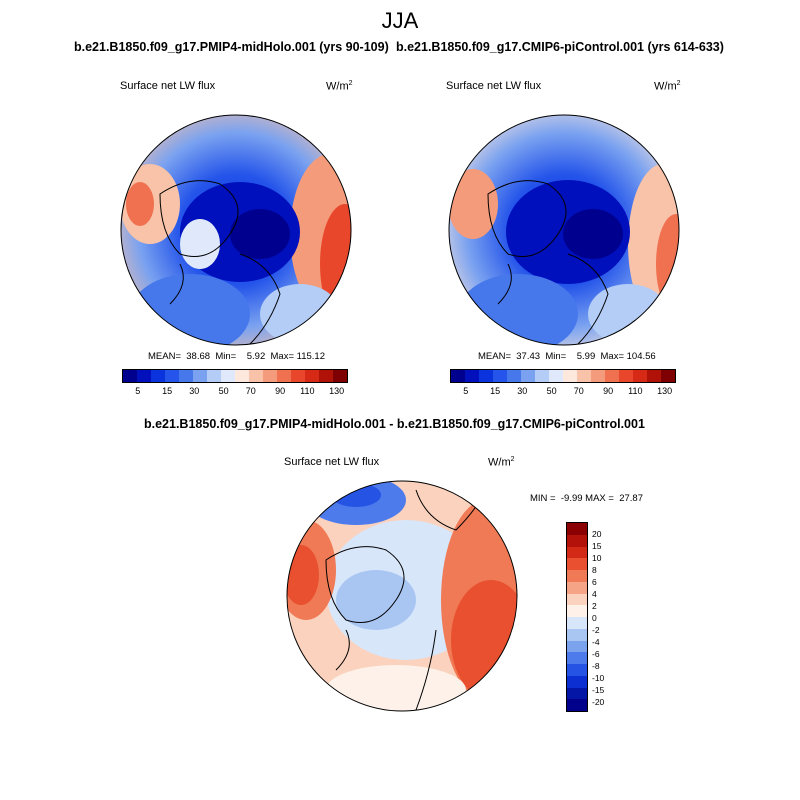  What do you see at coordinates (667, 86) in the screenshot?
I see `panel2-units: W/m2` at bounding box center [667, 86].